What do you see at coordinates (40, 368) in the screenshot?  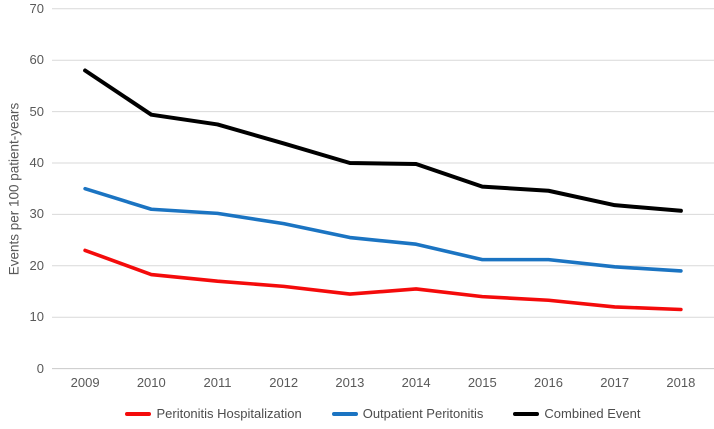 I see `y-tick-label: 0` at bounding box center [40, 368].